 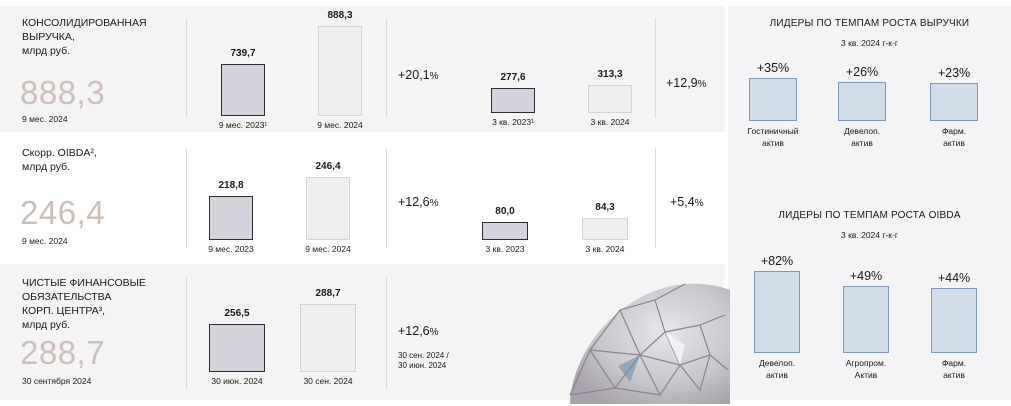 What do you see at coordinates (63, 92) in the screenshot?
I see `revenue-big-value: 888,3` at bounding box center [63, 92].